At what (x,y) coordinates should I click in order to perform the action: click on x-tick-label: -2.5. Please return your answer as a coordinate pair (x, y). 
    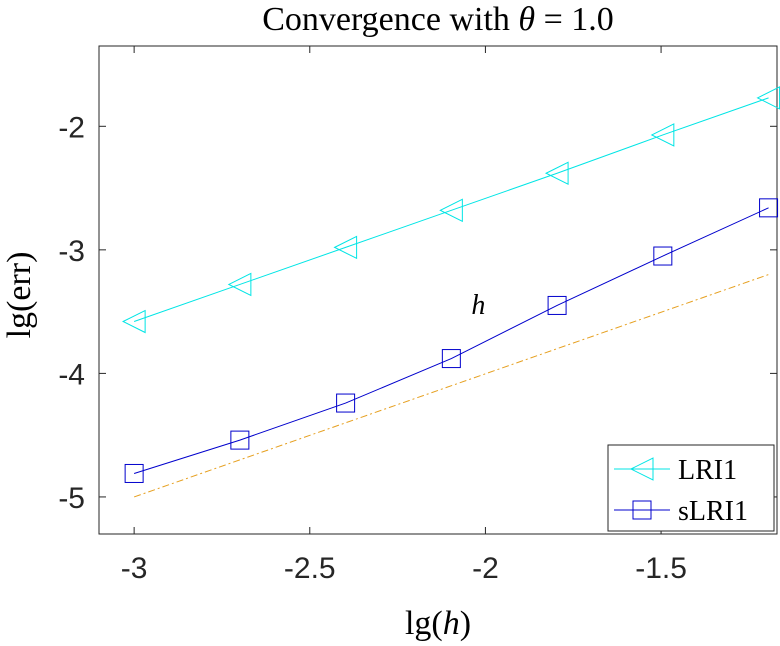
    Looking at the image, I should click on (310, 568).